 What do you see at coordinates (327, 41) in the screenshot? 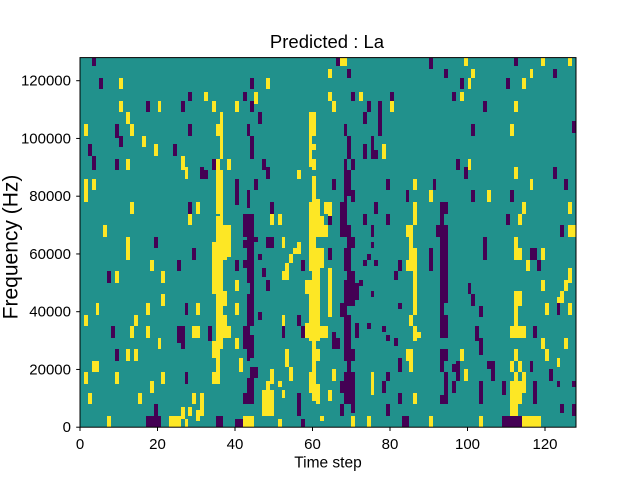
I see `svg-text: Predicted : La` at bounding box center [327, 41].